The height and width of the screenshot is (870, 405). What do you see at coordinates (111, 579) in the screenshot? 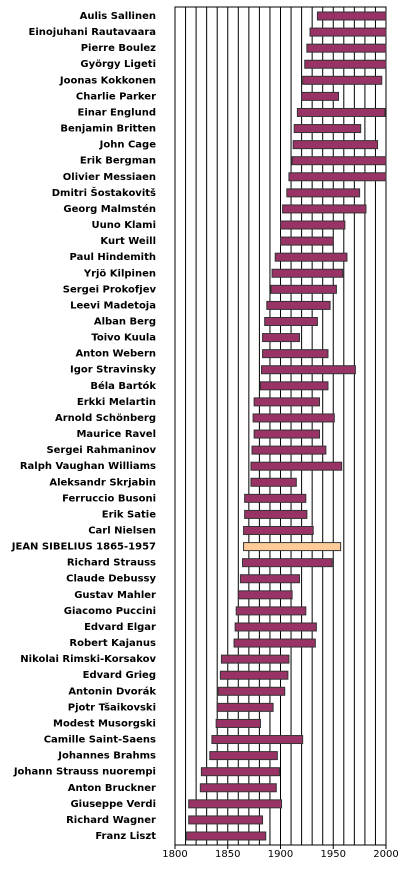
I see `y-tick-label: Claude Debussy` at bounding box center [111, 579].